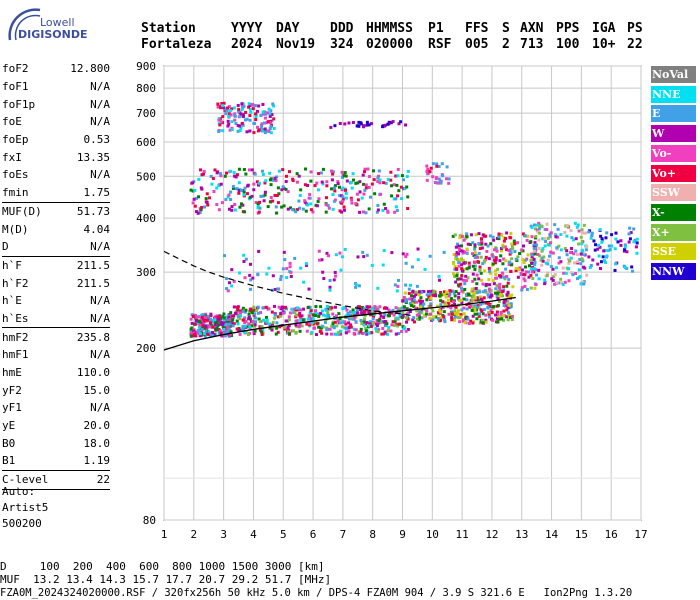 The height and width of the screenshot is (600, 700). What do you see at coordinates (673, 271) in the screenshot?
I see `legend-item: NNW` at bounding box center [673, 271].